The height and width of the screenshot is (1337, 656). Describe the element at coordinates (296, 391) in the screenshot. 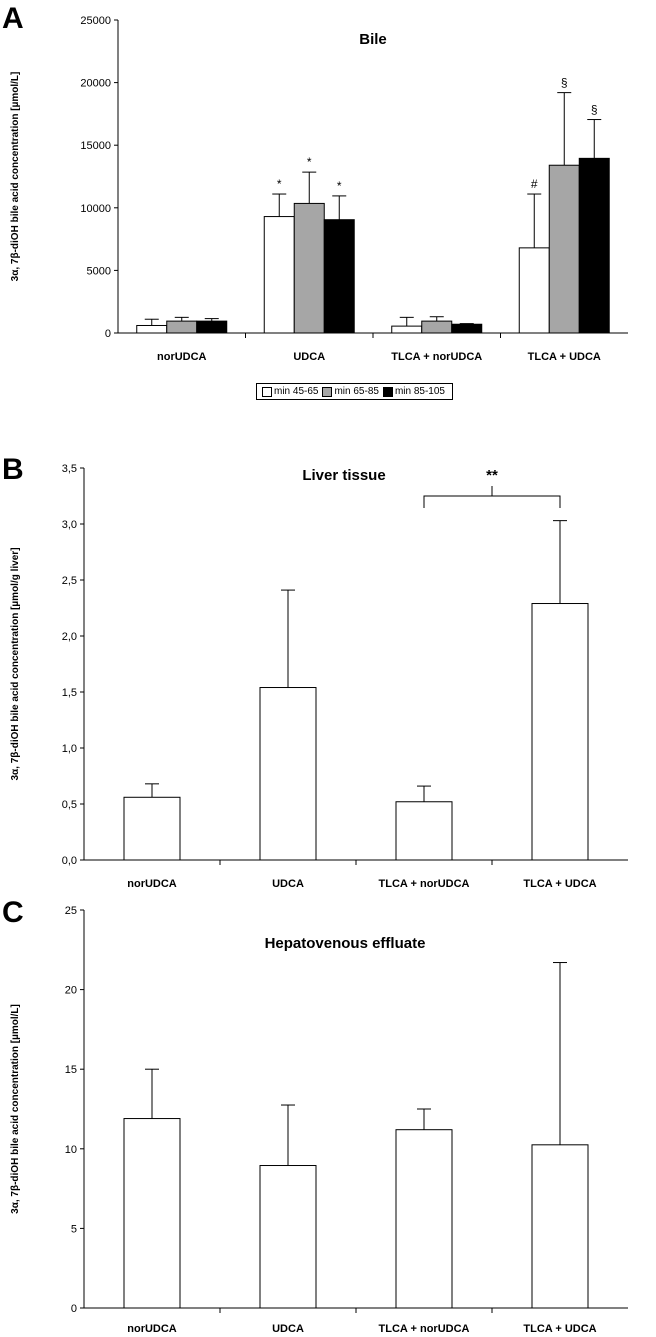

I see `legend-label-1: min 45-65` at that location.